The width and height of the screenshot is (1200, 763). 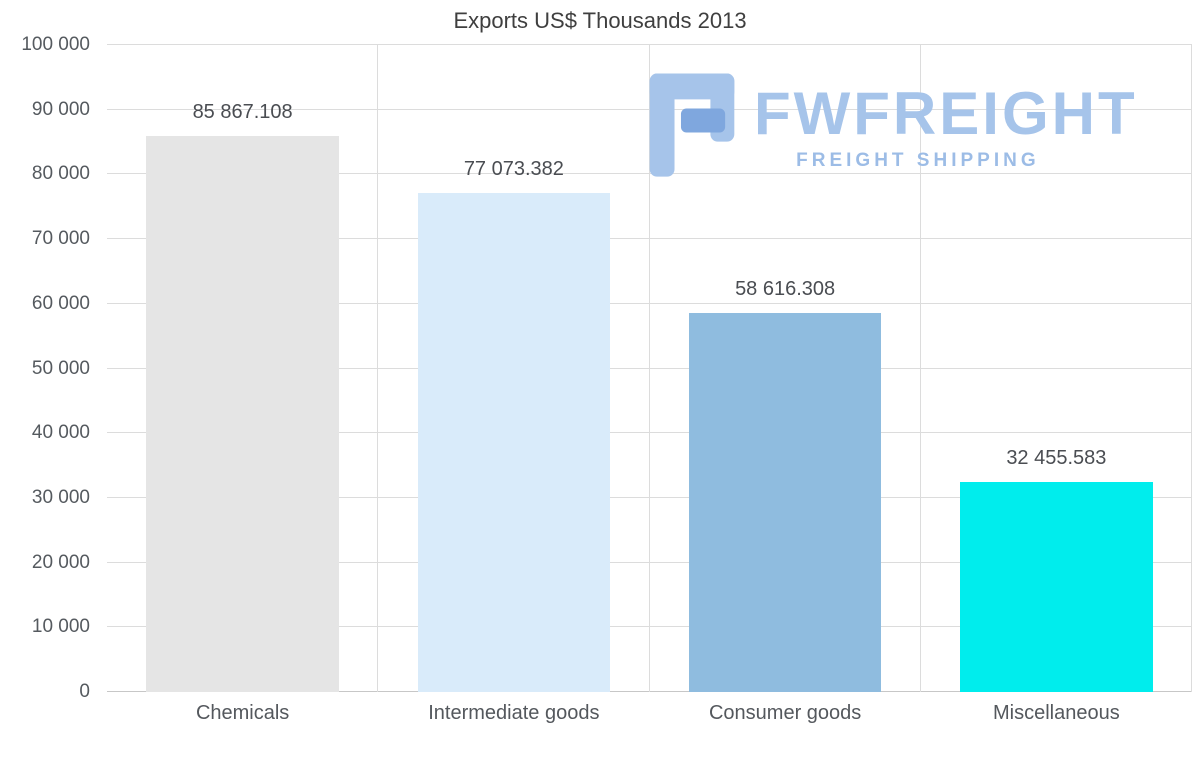 What do you see at coordinates (918, 160) in the screenshot?
I see `brand-tagline: FREIGHT SHIPPING` at bounding box center [918, 160].